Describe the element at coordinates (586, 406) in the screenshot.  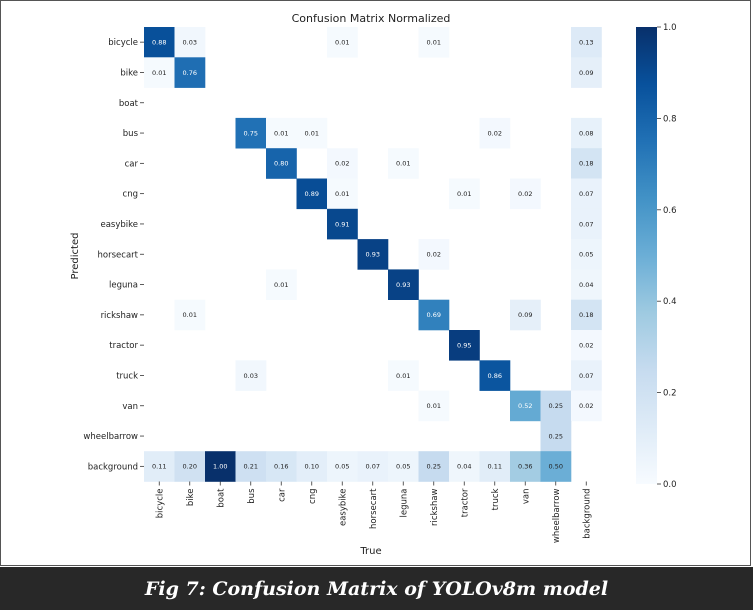
I see `cell-value-van-background: 0.02` at that location.